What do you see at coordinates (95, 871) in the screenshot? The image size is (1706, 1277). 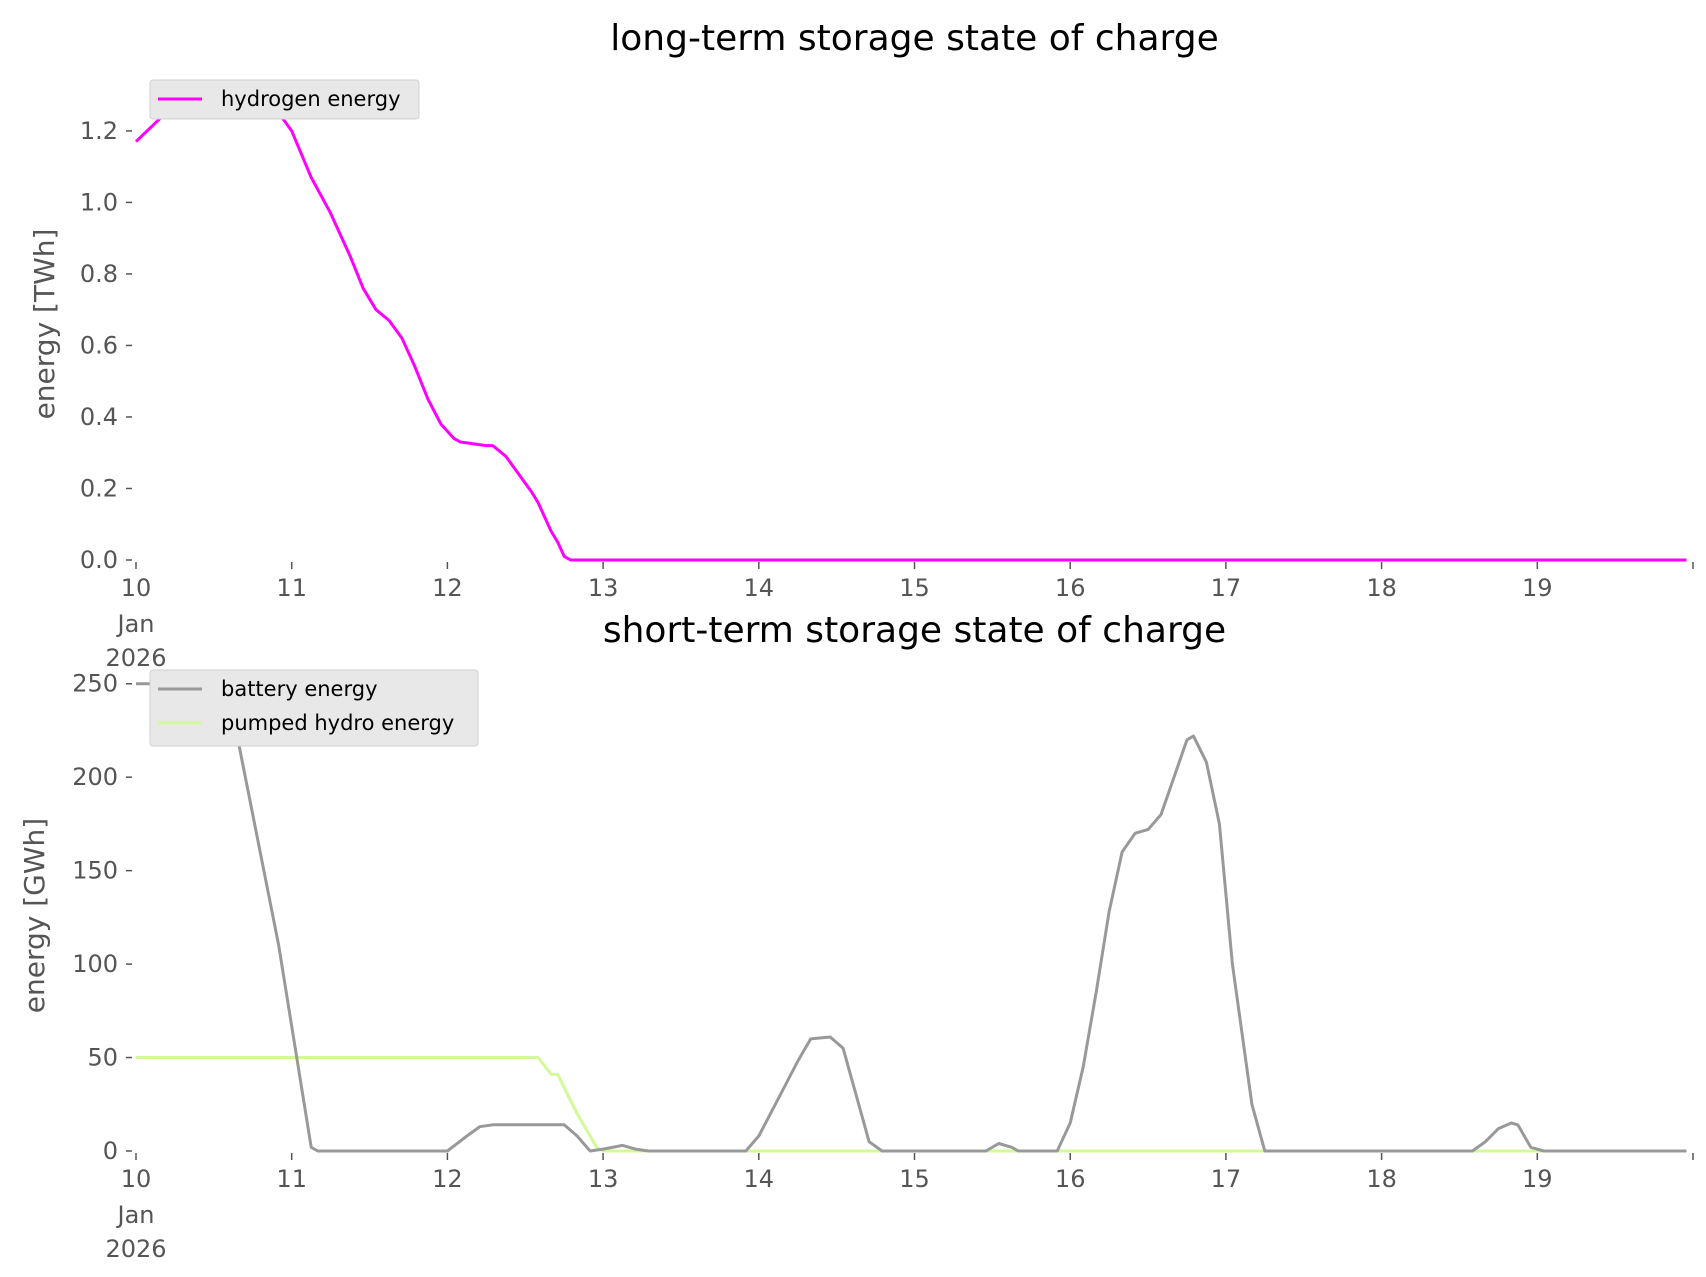 I see `y-tick-label: 150` at bounding box center [95, 871].